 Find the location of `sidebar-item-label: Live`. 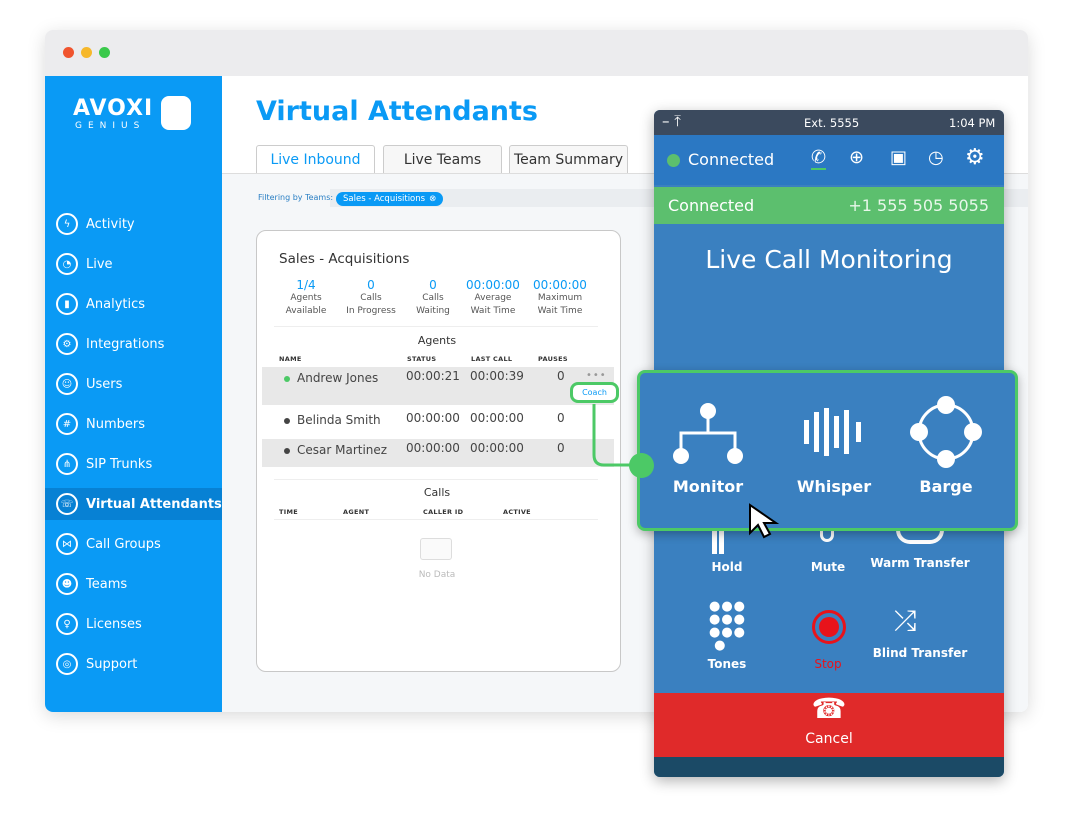

sidebar-item-label: Live is located at coordinates (99, 264).